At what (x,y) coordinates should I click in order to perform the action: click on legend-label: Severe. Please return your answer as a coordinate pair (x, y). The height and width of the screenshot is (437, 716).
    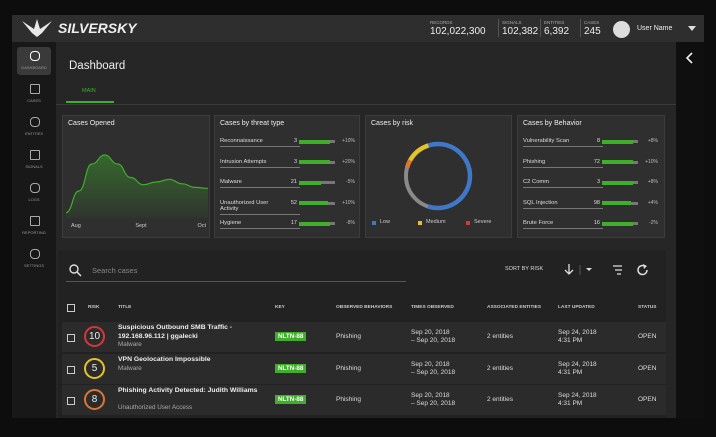
    Looking at the image, I should click on (483, 222).